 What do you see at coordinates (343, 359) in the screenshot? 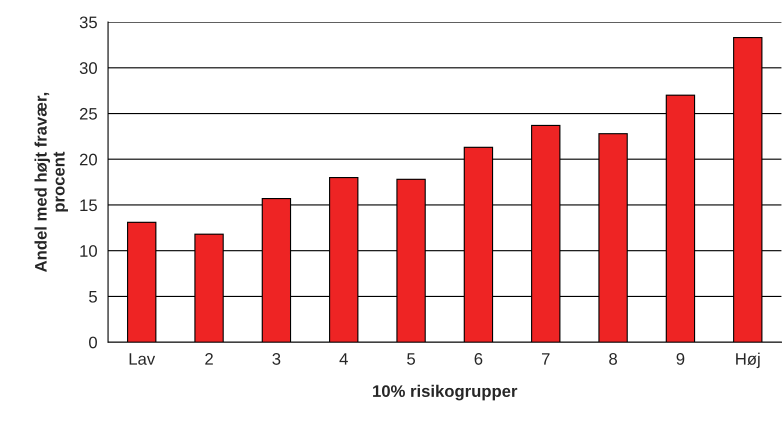
I see `x-tick-label: 4` at bounding box center [343, 359].